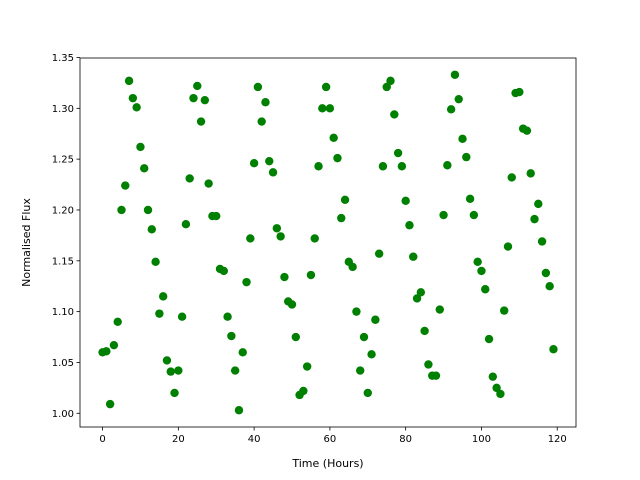  What do you see at coordinates (327, 463) in the screenshot?
I see `x-axis-label: Time (Hours)` at bounding box center [327, 463].